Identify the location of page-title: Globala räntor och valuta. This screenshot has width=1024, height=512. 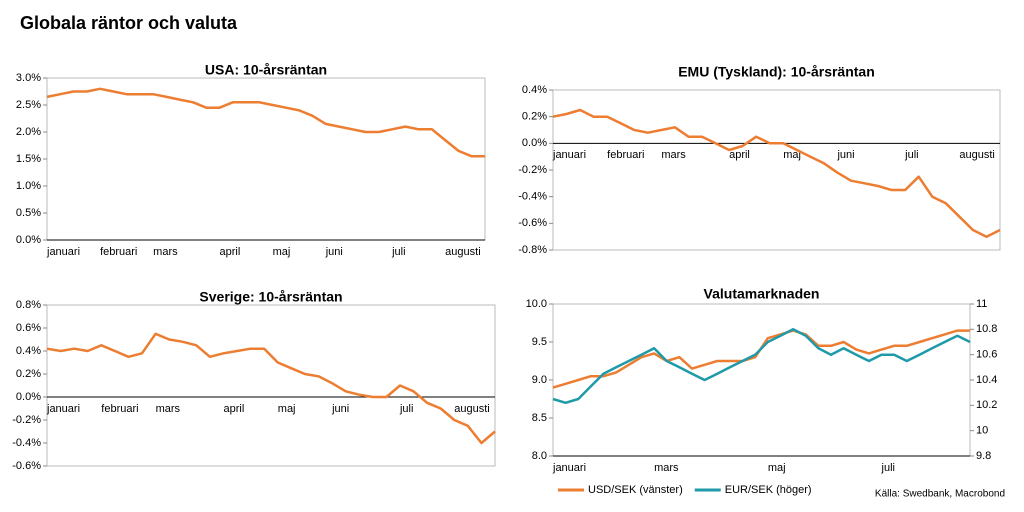
(129, 23).